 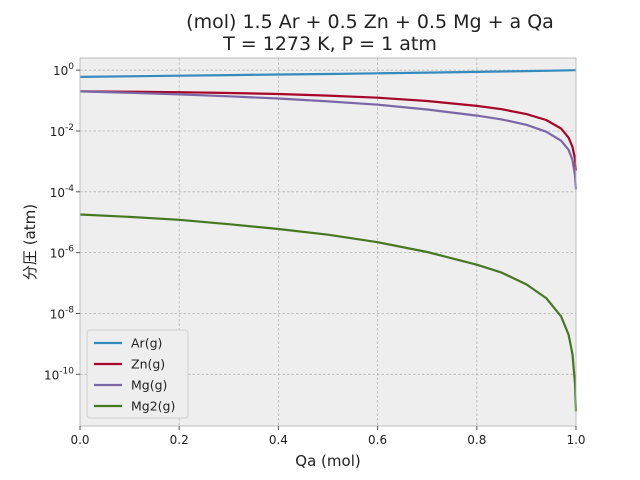 What do you see at coordinates (62, 313) in the screenshot?
I see `y-tick-label: 10⁻⁸` at bounding box center [62, 313].